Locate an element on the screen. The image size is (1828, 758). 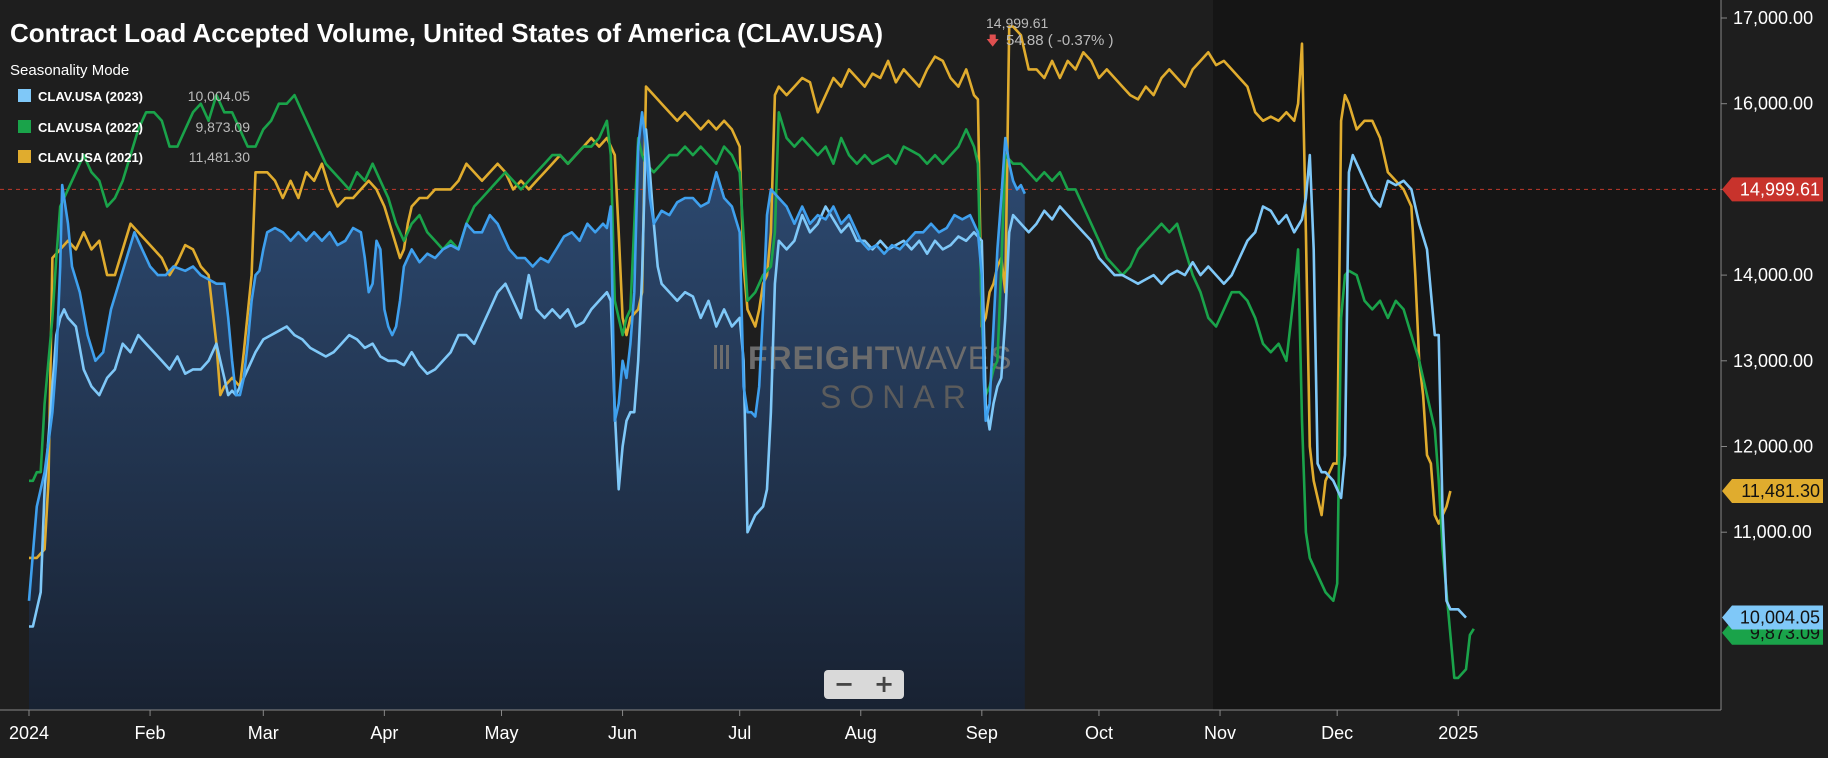
x-tick-label: May is located at coordinates (501, 733).